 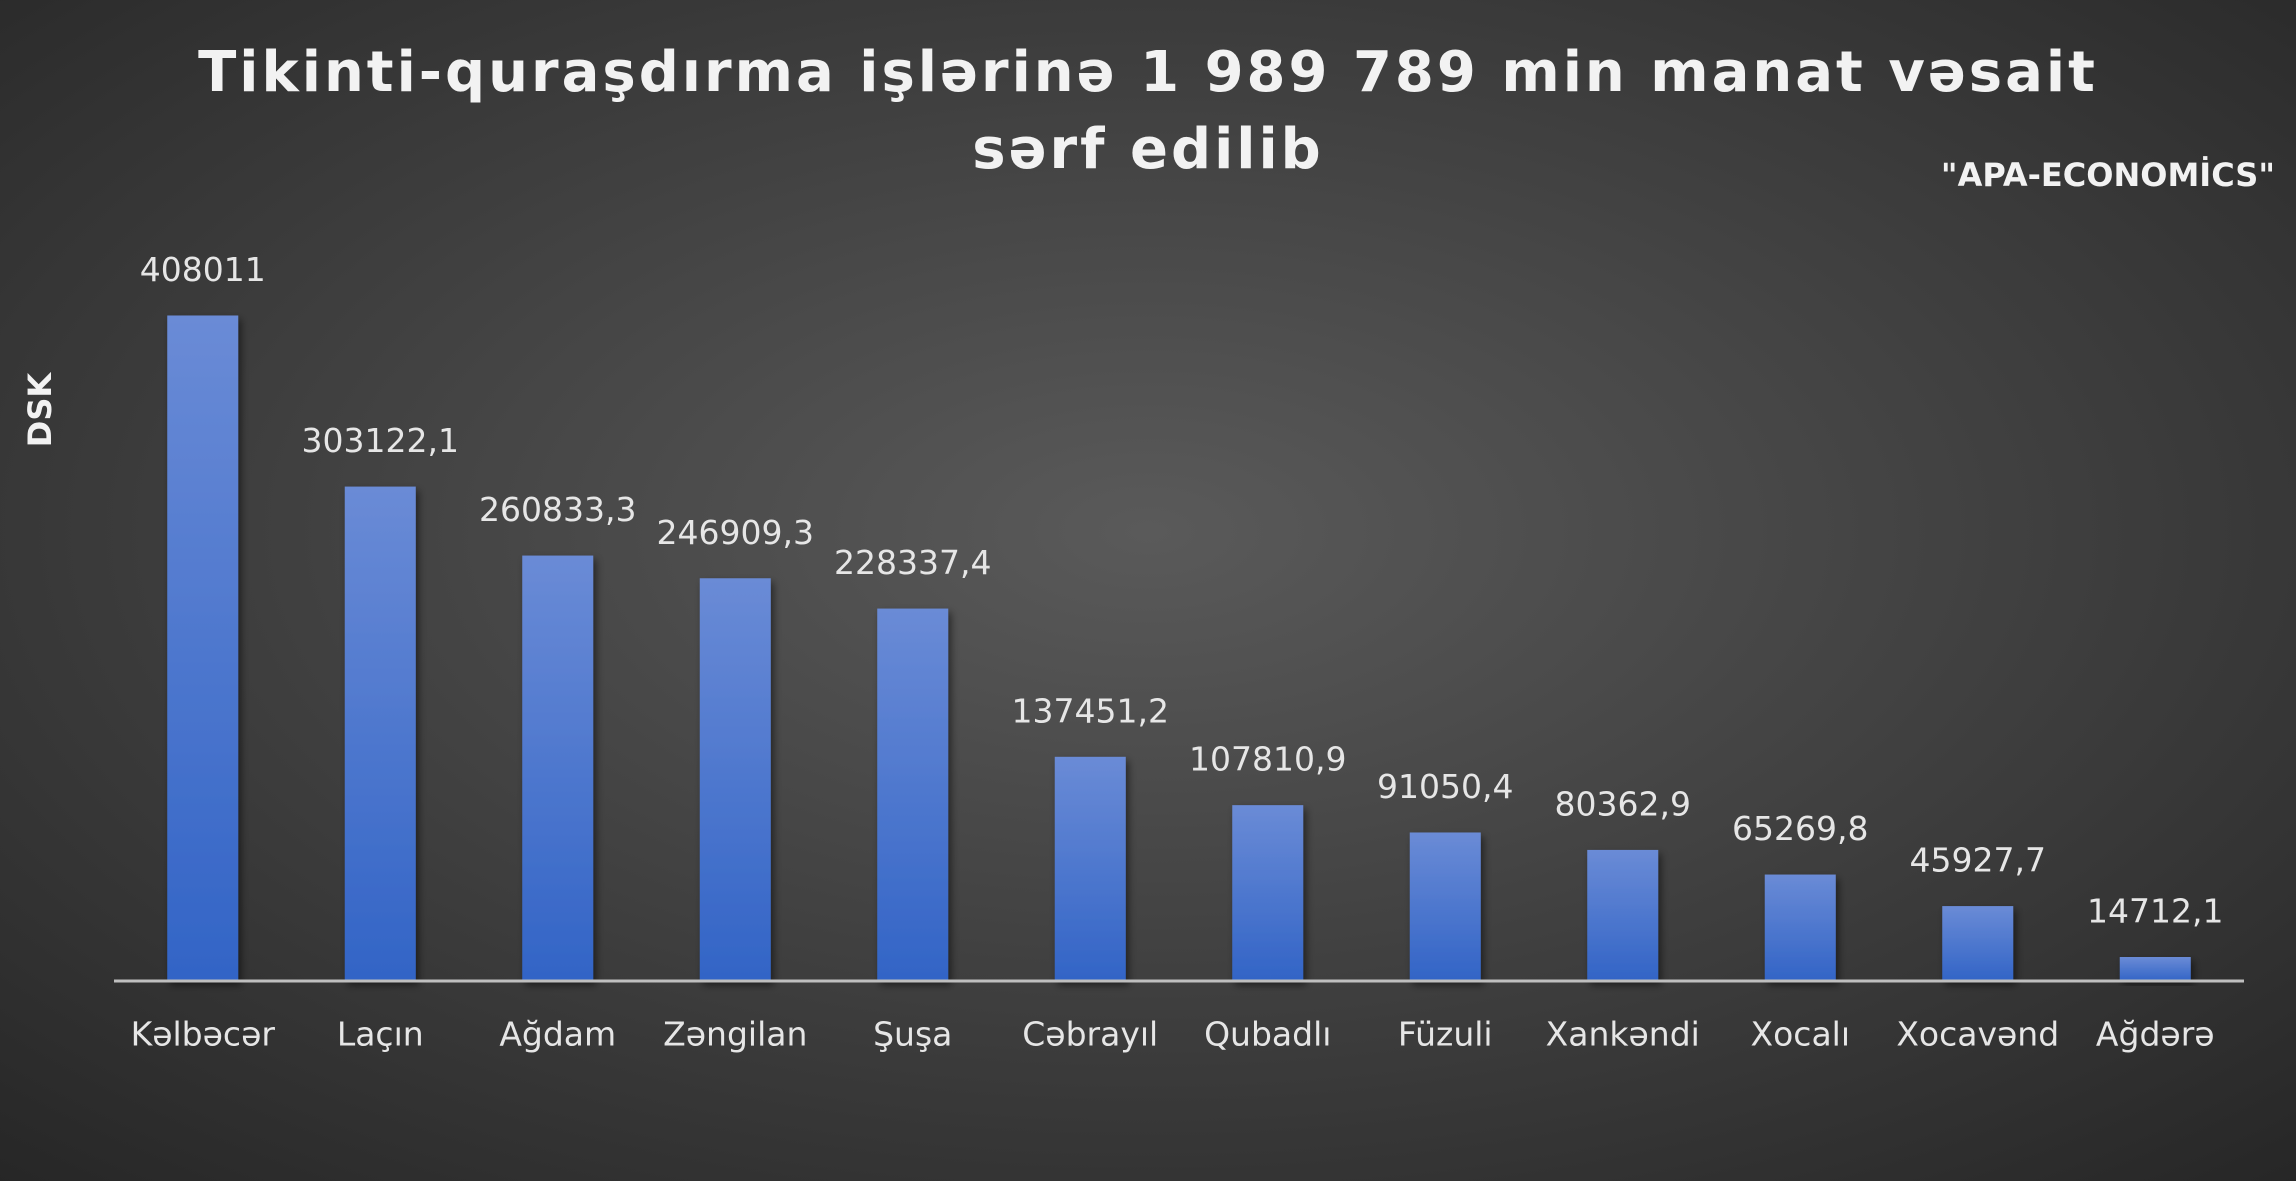 What do you see at coordinates (912, 562) in the screenshot?
I see `value-label: 228337,4` at bounding box center [912, 562].